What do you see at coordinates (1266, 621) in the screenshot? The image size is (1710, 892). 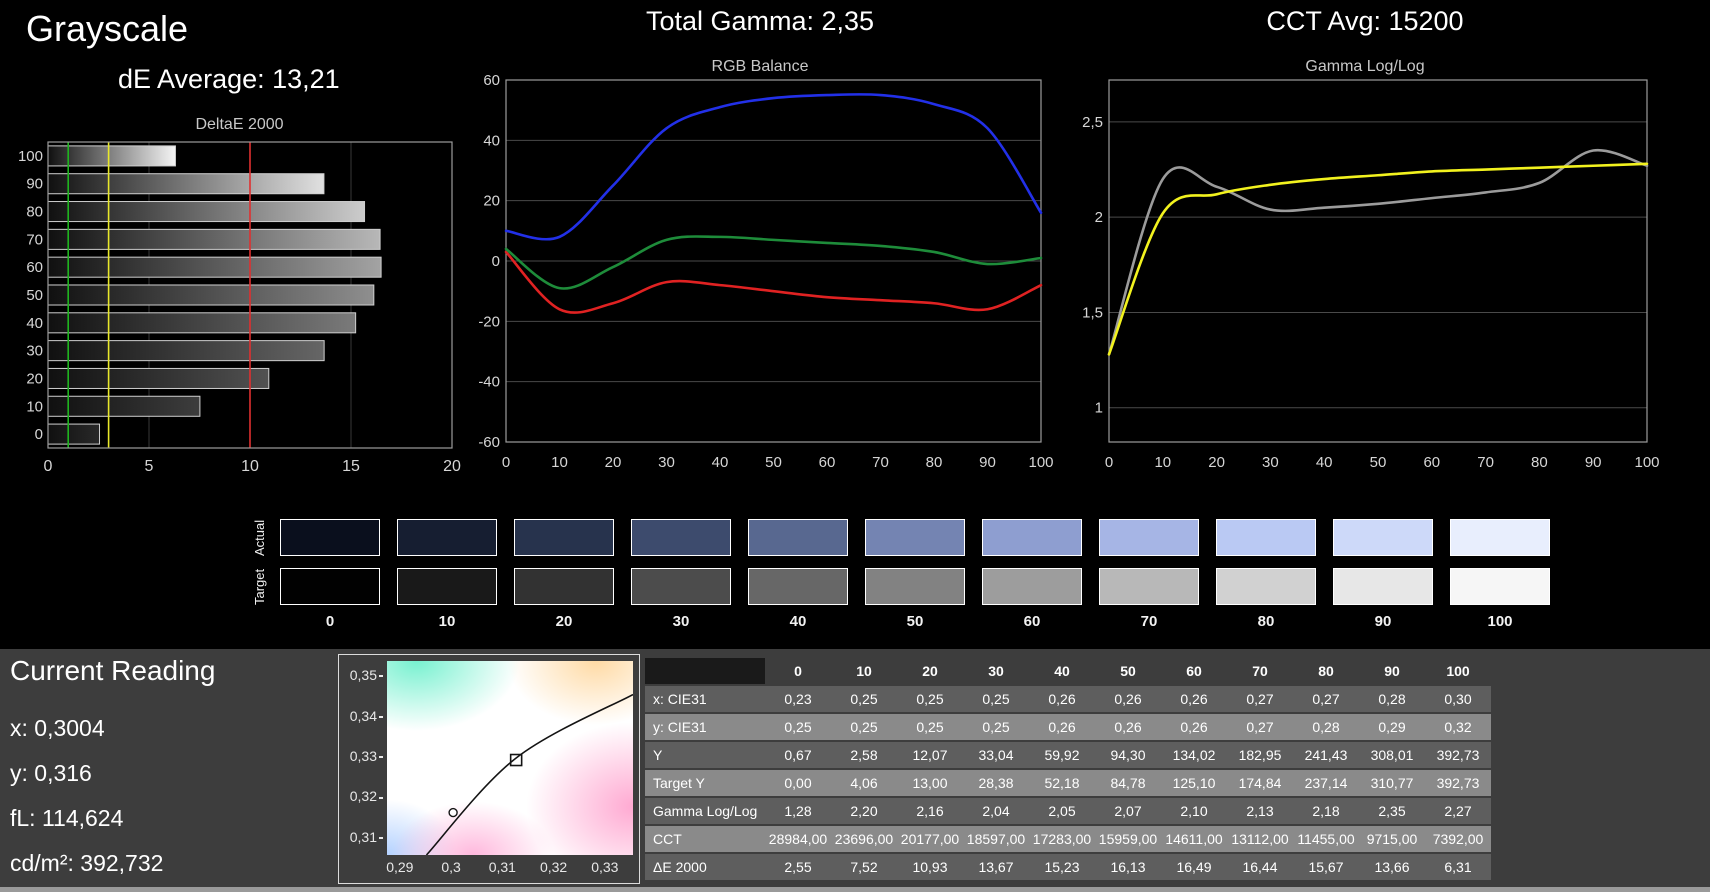 I see `swatch-column-label: 80` at bounding box center [1266, 621].